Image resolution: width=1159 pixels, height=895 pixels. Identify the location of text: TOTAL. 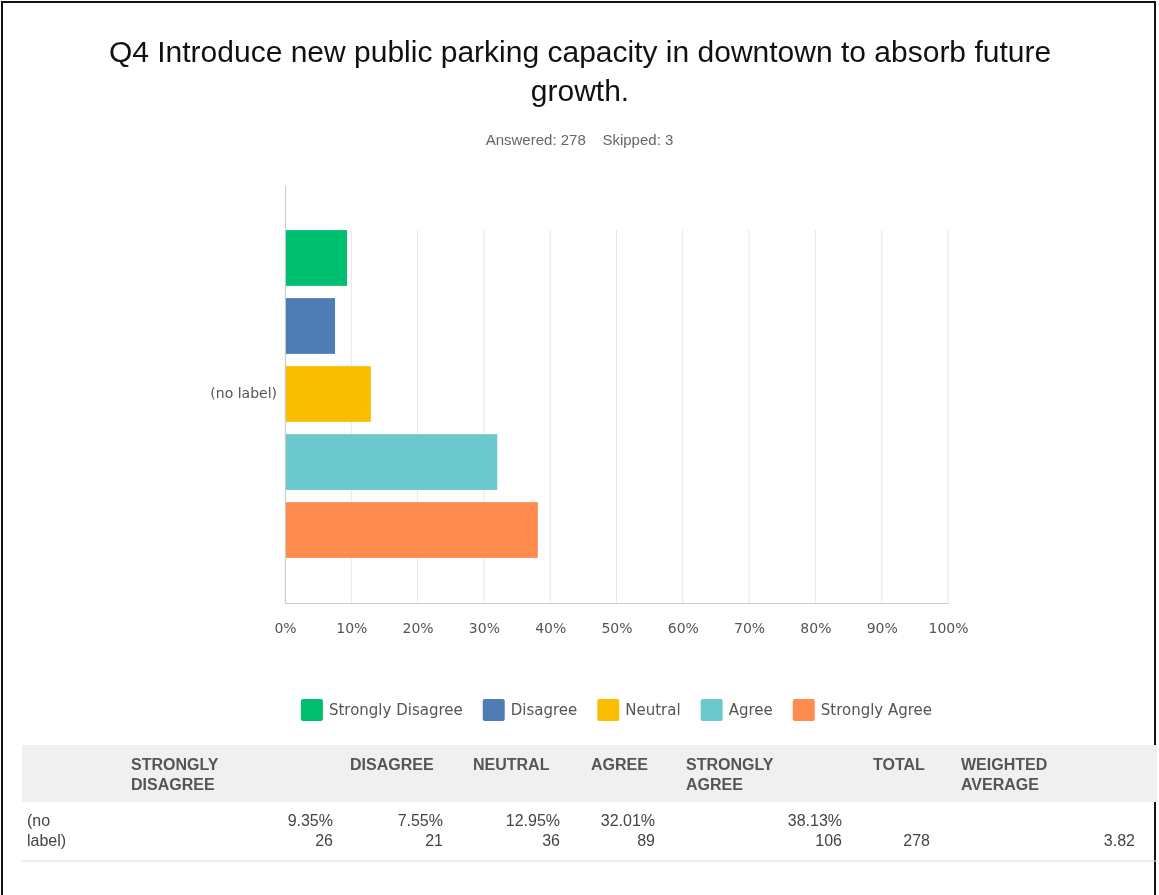
(899, 764).